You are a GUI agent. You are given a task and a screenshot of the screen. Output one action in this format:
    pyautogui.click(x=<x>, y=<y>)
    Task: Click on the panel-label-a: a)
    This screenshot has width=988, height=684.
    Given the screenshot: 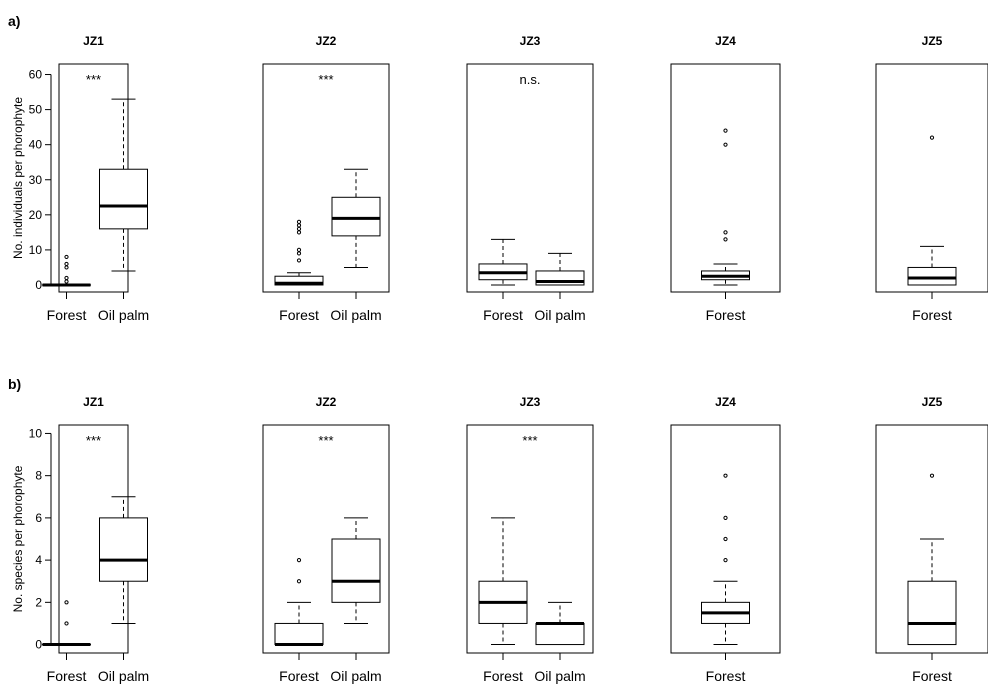 What is the action you would take?
    pyautogui.click(x=14, y=21)
    